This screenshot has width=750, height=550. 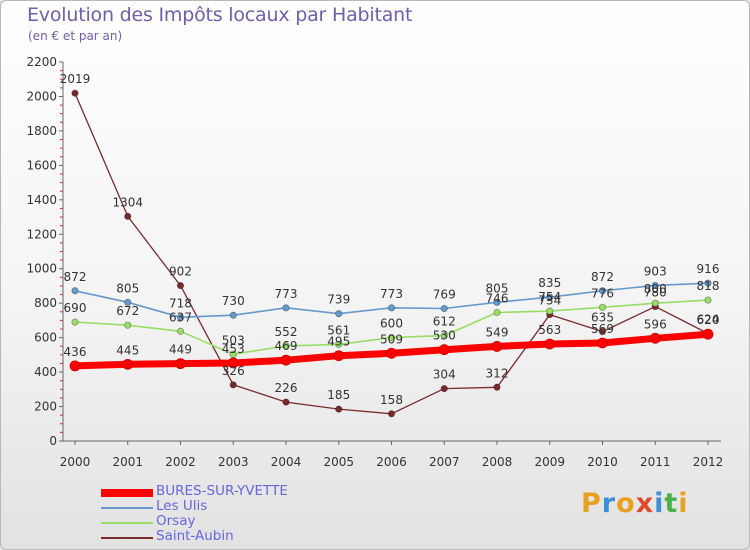 I want to click on chart-title: Evolution des Impôts locaux par Habitant, so click(x=220, y=15).